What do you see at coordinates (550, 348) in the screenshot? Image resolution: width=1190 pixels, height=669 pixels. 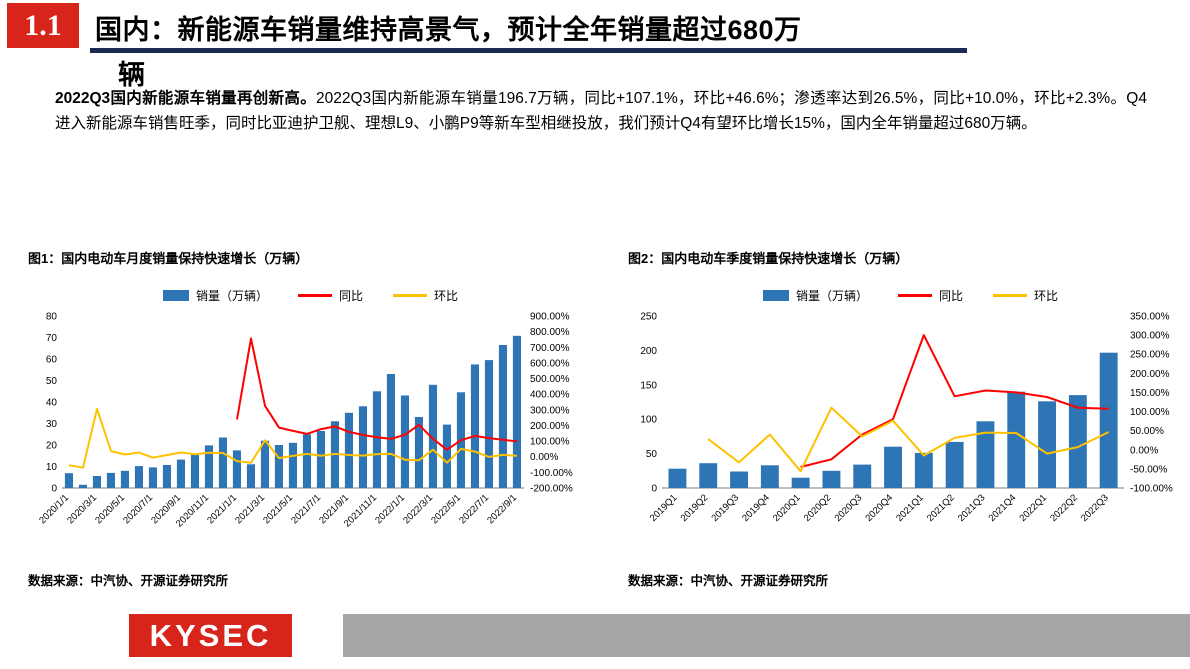 I see `svg-text: 700.00%` at bounding box center [550, 348].